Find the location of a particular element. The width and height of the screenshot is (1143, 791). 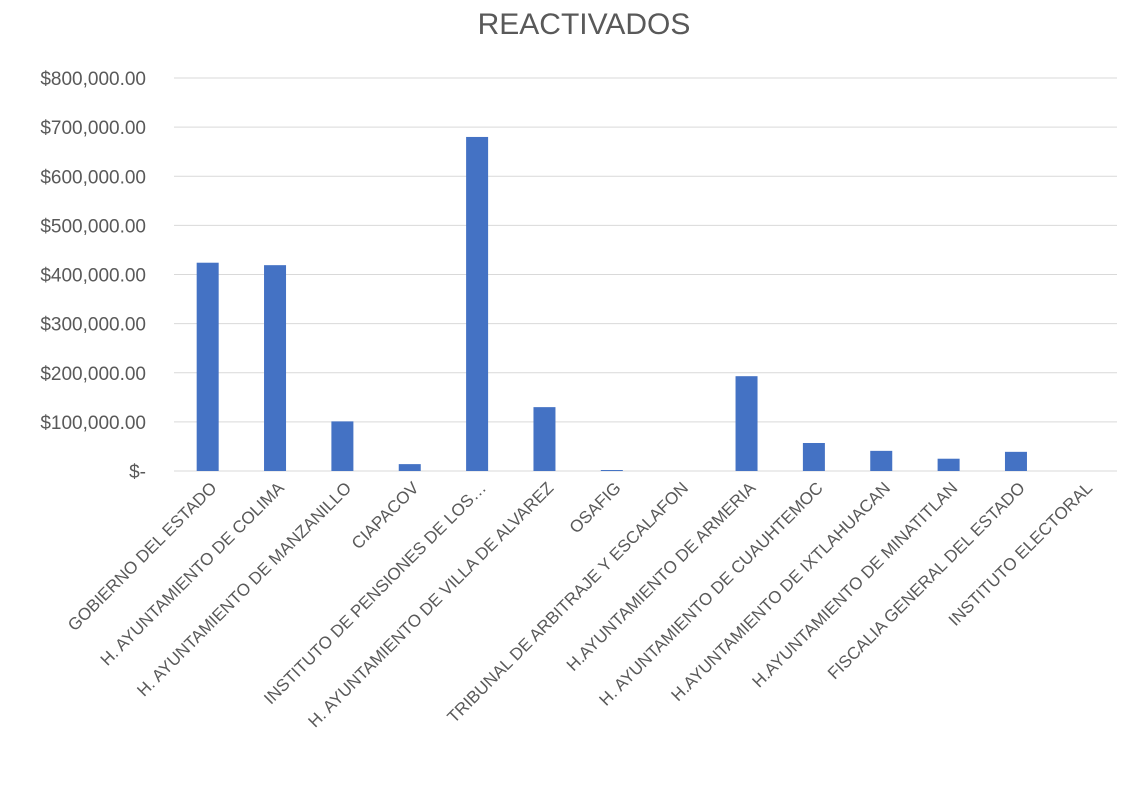

y-tick-label: $200,000.00 is located at coordinates (93, 374).